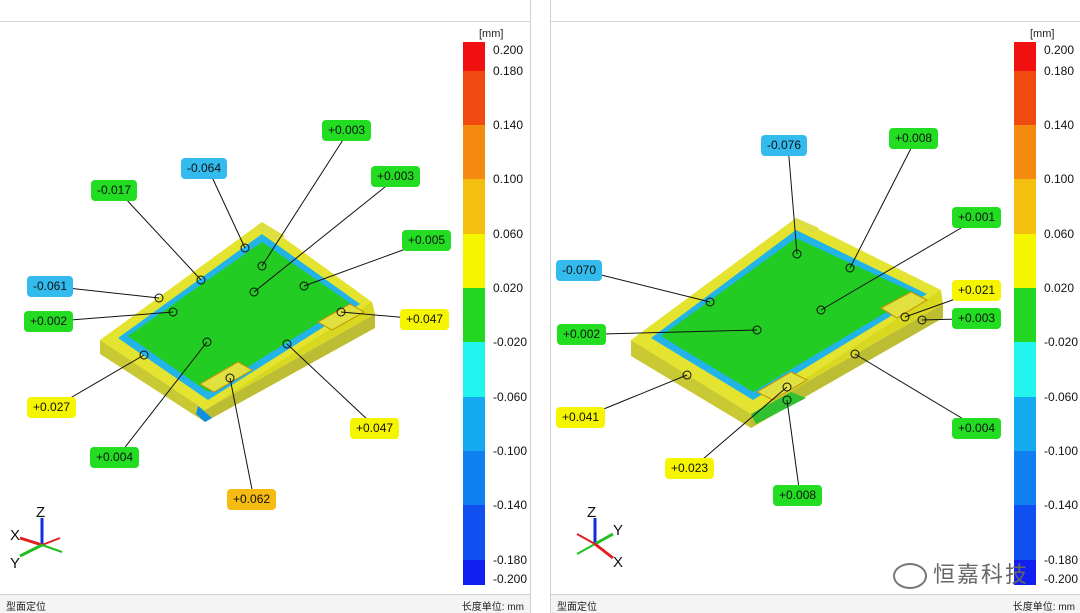 The image size is (1080, 613). What do you see at coordinates (41, 538) in the screenshot?
I see `axis-triad-graphic` at bounding box center [41, 538].